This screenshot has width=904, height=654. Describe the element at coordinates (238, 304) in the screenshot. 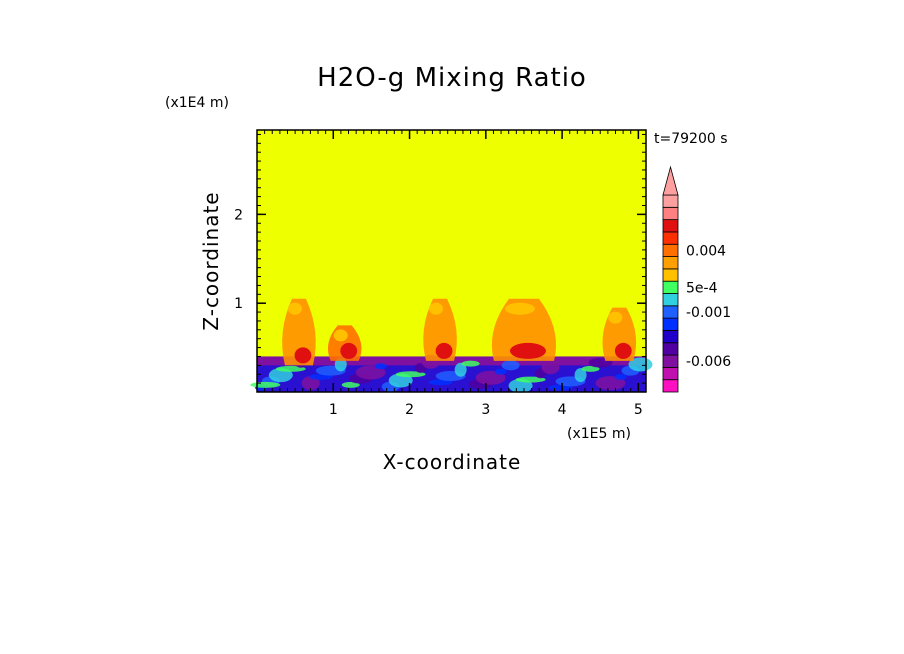

I see `y-tick-label: 1` at that location.